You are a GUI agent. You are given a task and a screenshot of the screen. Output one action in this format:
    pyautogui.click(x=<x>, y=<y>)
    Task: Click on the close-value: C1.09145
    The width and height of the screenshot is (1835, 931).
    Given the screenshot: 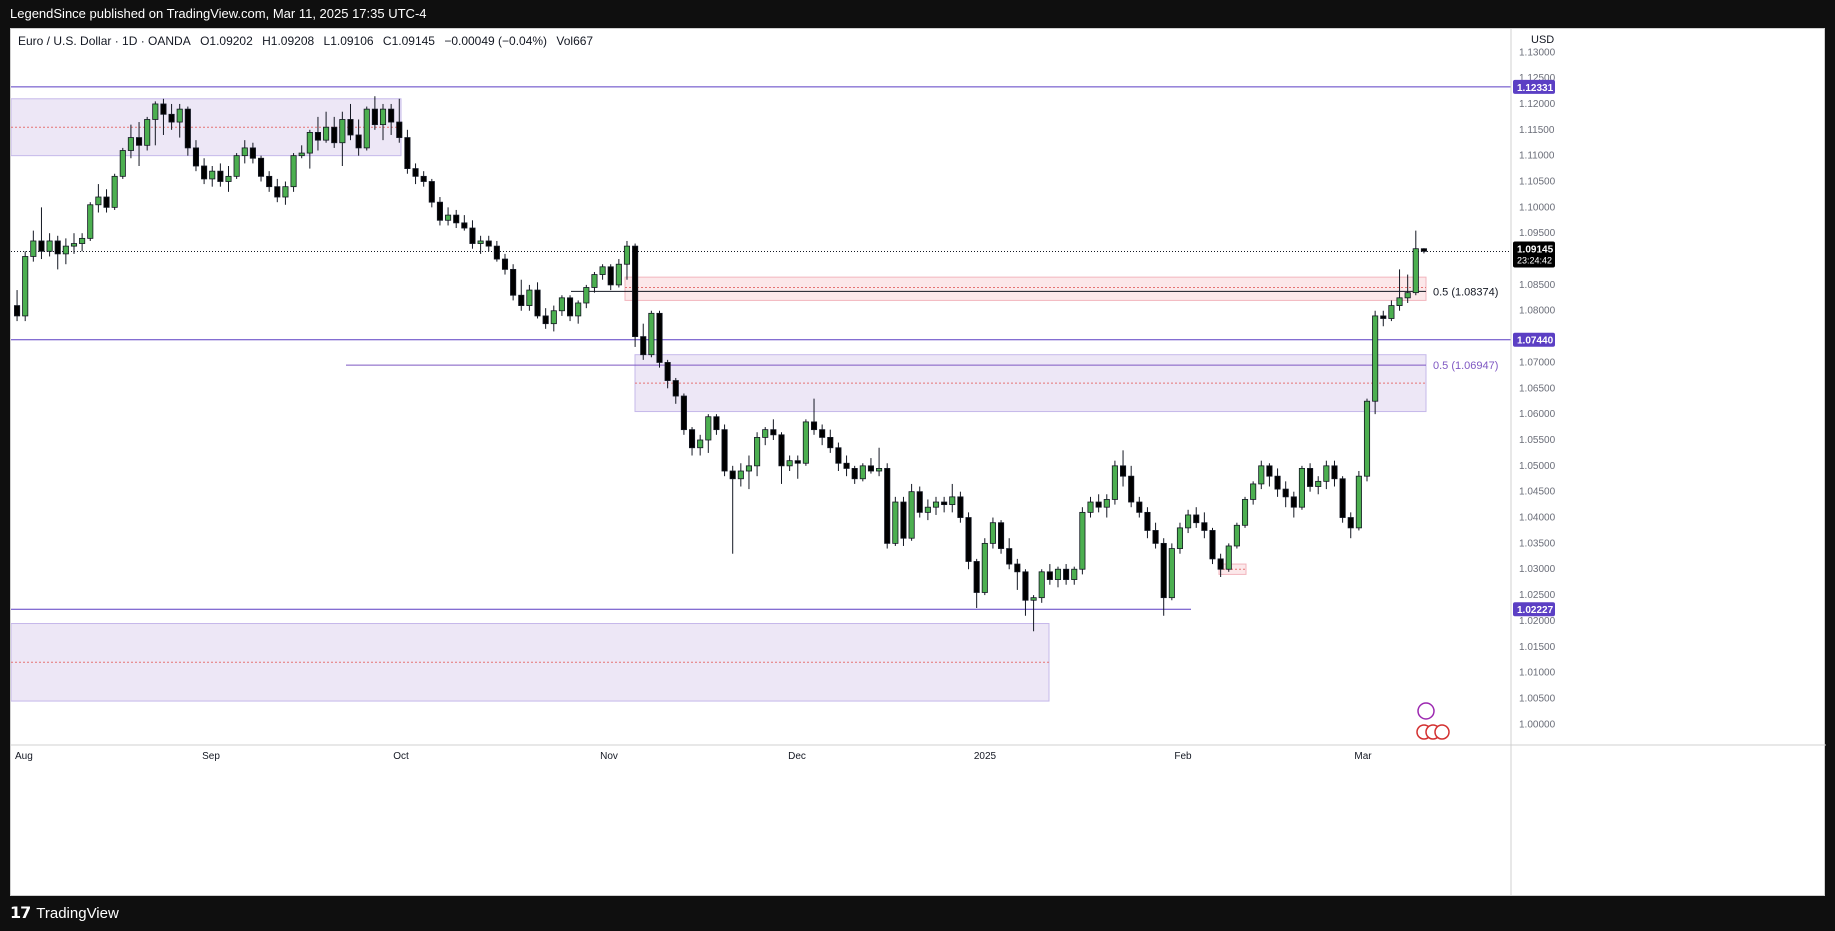 What is the action you would take?
    pyautogui.click(x=408, y=41)
    